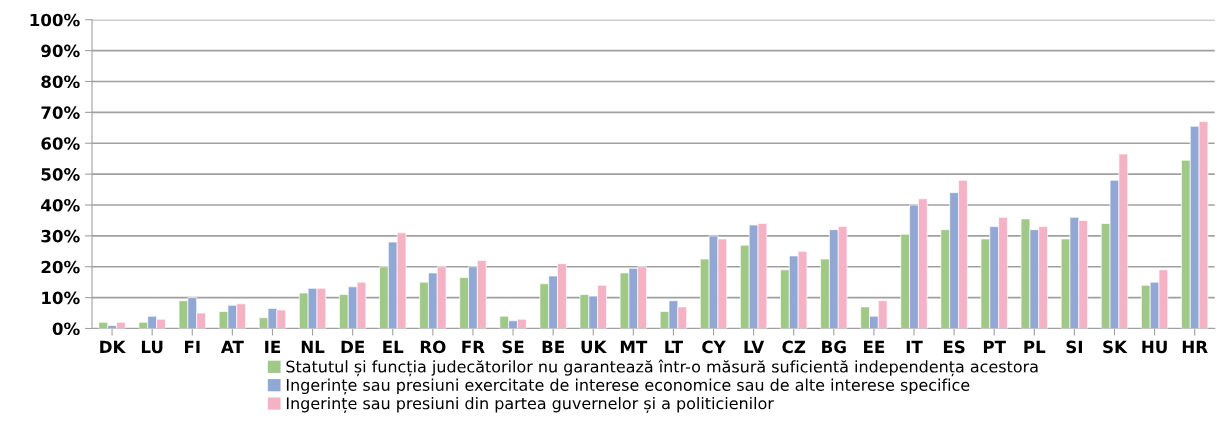 Image resolution: width=1227 pixels, height=438 pixels. I want to click on x-tick-label: HU, so click(1154, 347).